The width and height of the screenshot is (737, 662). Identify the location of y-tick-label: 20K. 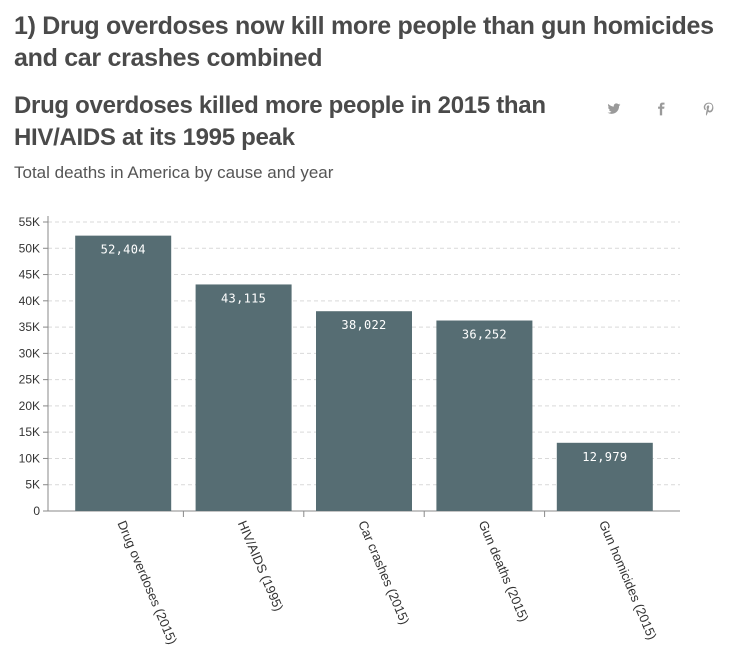
(29, 406).